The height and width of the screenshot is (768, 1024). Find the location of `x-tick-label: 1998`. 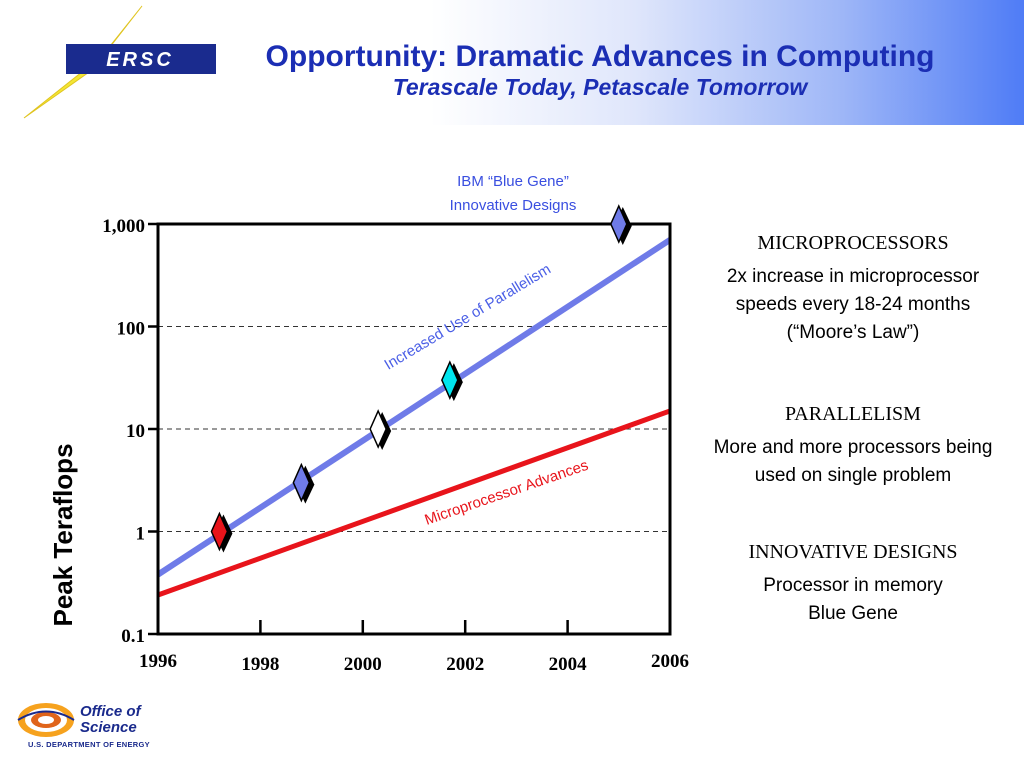

x-tick-label: 1998 is located at coordinates (260, 664).